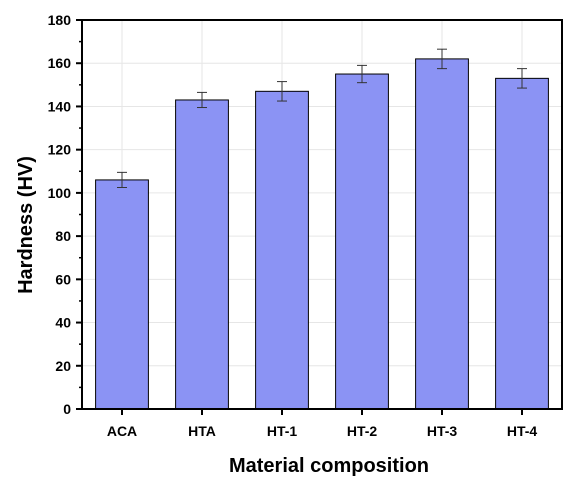 This screenshot has width=563, height=477. I want to click on x-tick-labels: ACA HTA HT-1 HT-2 HT-3 HT-4, so click(322, 431).